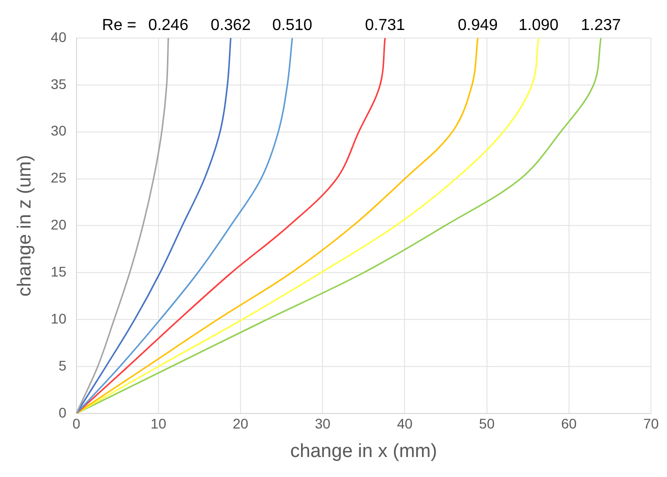 The width and height of the screenshot is (667, 477). I want to click on y-tick-label: 35, so click(58, 84).